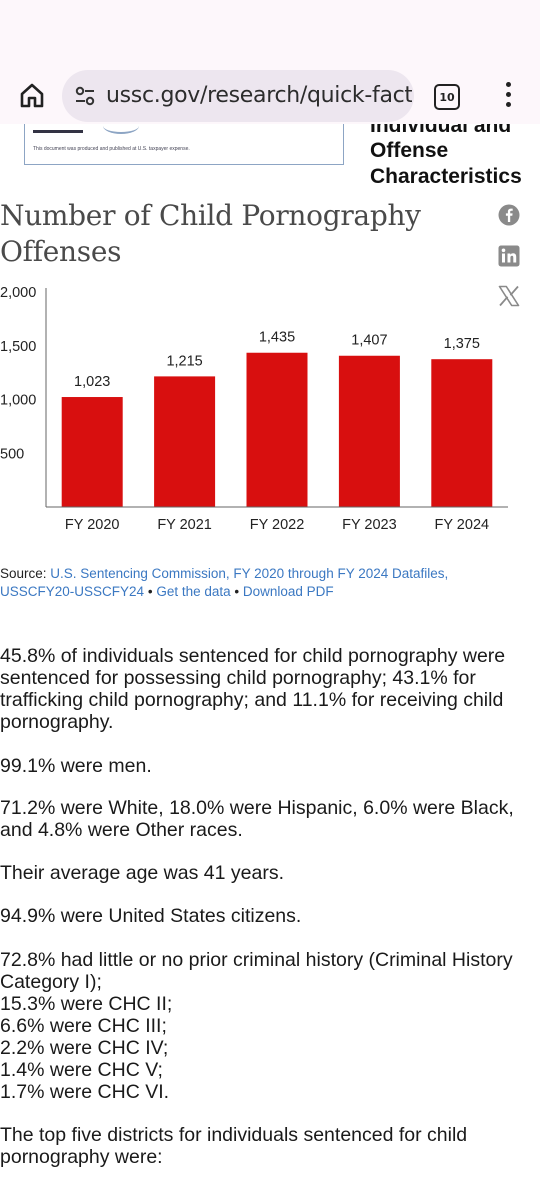  What do you see at coordinates (462, 525) in the screenshot?
I see `x-tick-label: FY 2024` at bounding box center [462, 525].